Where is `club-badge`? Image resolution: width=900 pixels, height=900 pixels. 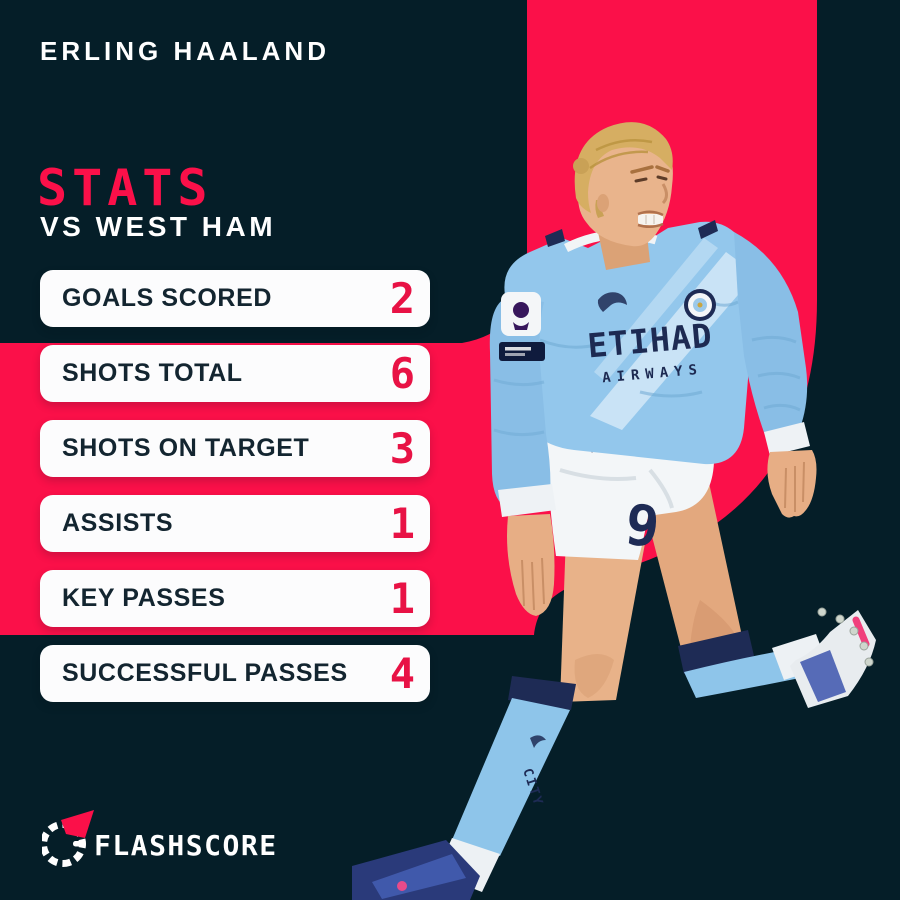 club-badge is located at coordinates (700, 305).